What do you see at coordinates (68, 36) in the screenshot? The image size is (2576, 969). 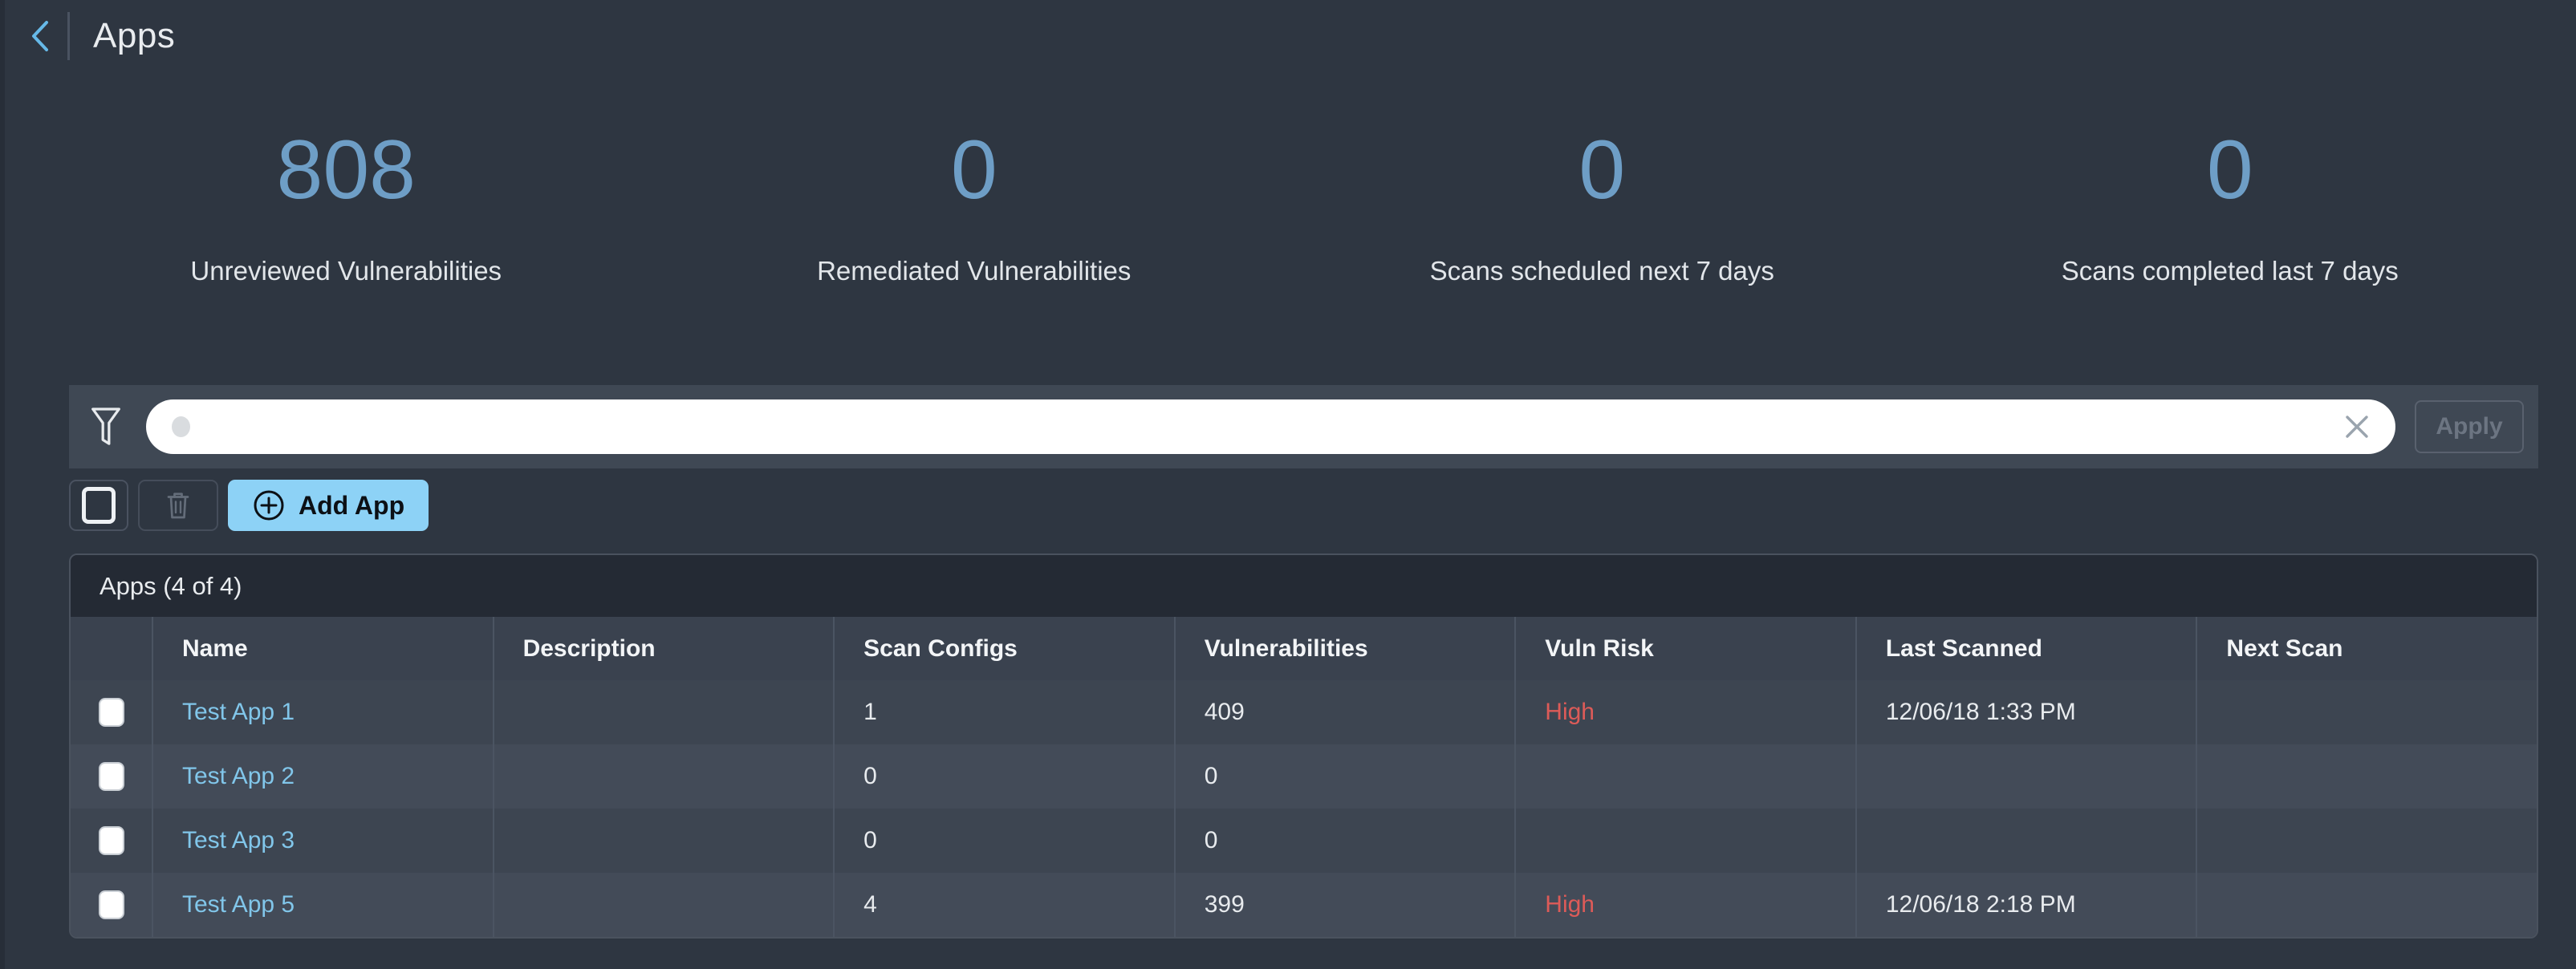 I see `topbar-divider` at bounding box center [68, 36].